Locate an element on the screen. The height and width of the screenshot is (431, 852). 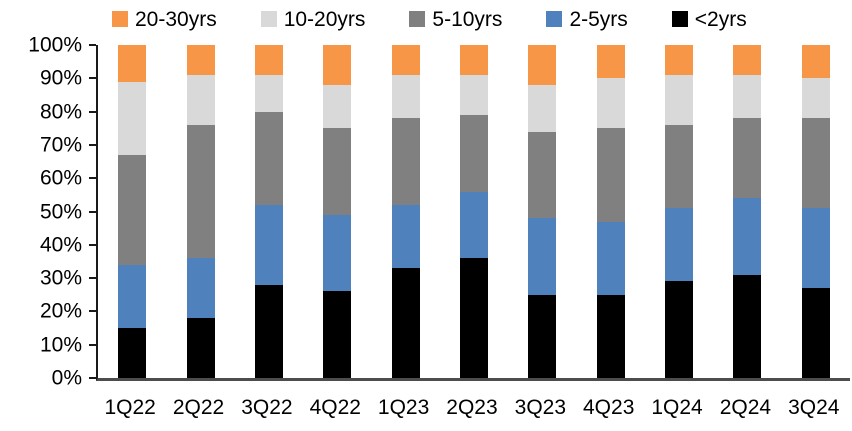
x-axis-label-3q24: 3Q24 is located at coordinates (814, 407).